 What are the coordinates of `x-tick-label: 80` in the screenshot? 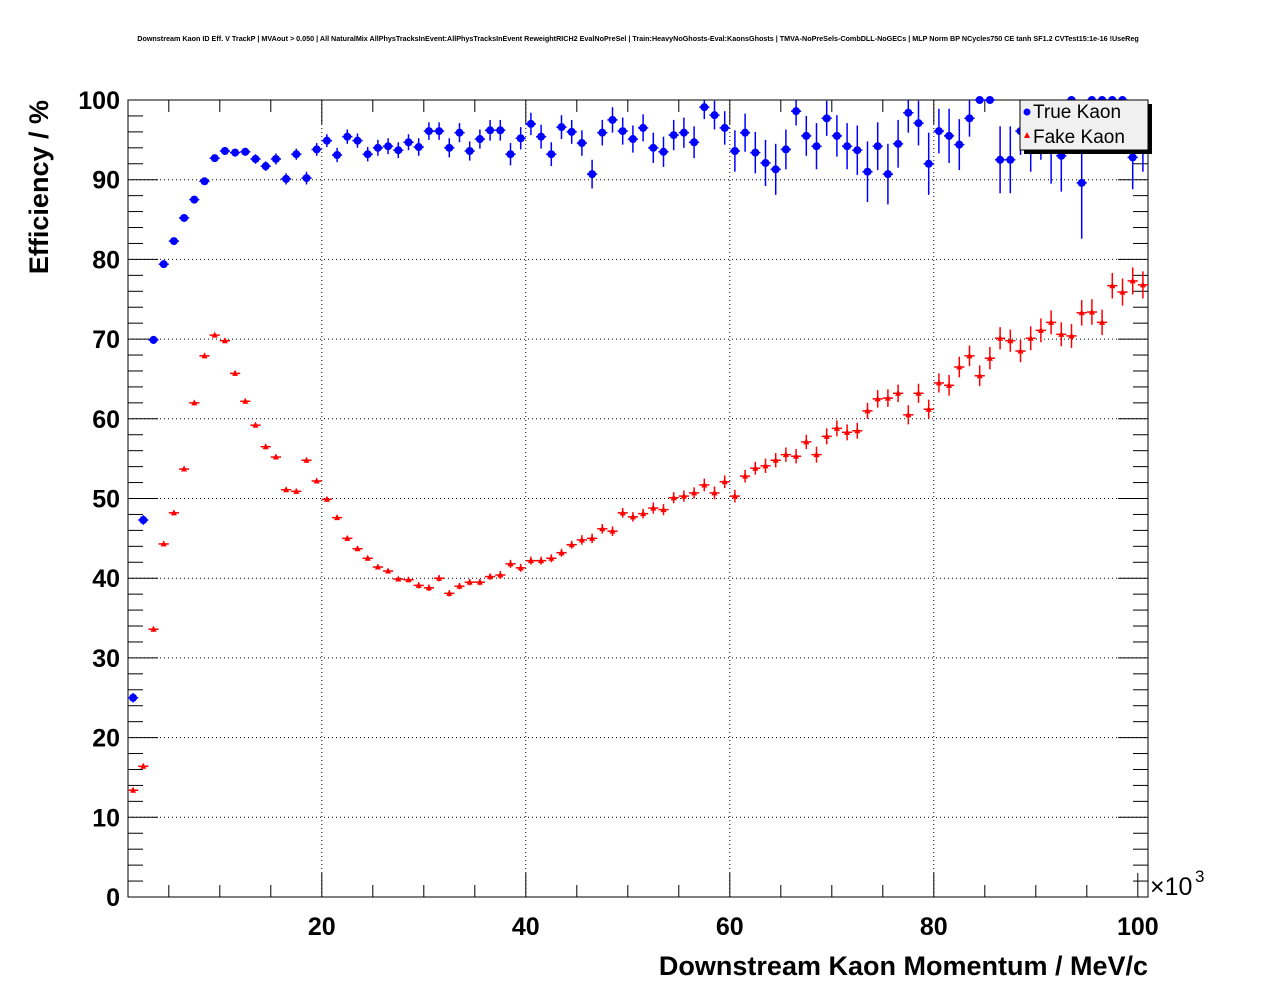 It's located at (934, 927).